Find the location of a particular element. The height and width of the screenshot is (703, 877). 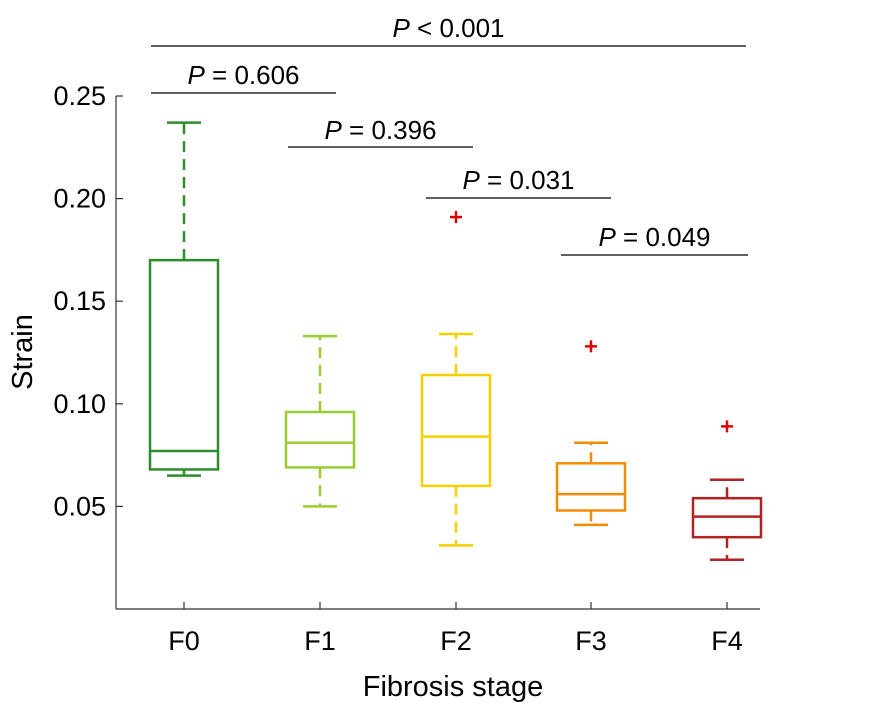

x-tick-label: F4 is located at coordinates (727, 641).